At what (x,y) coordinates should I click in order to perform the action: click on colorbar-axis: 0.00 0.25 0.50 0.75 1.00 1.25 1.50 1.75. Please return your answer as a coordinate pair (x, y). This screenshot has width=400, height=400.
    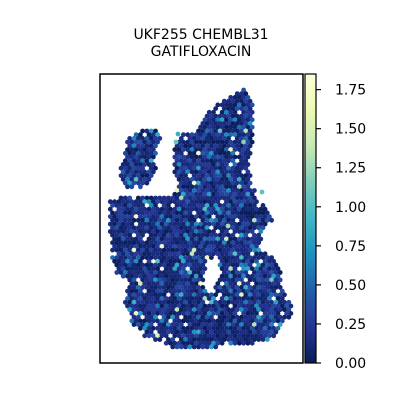
    Looking at the image, I should click on (341, 227).